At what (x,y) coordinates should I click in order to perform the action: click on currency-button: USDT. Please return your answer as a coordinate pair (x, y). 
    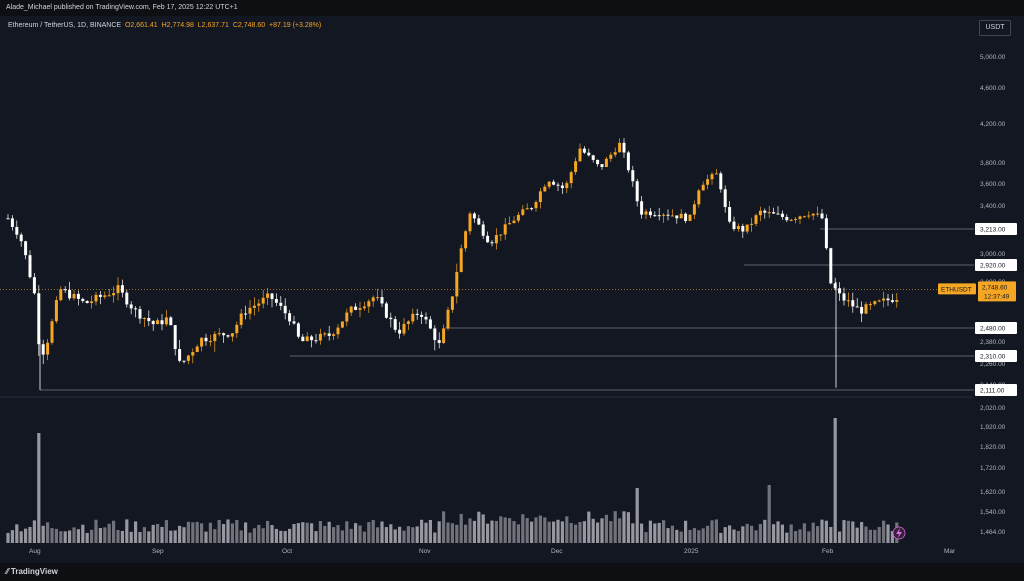
    Looking at the image, I should click on (995, 28).